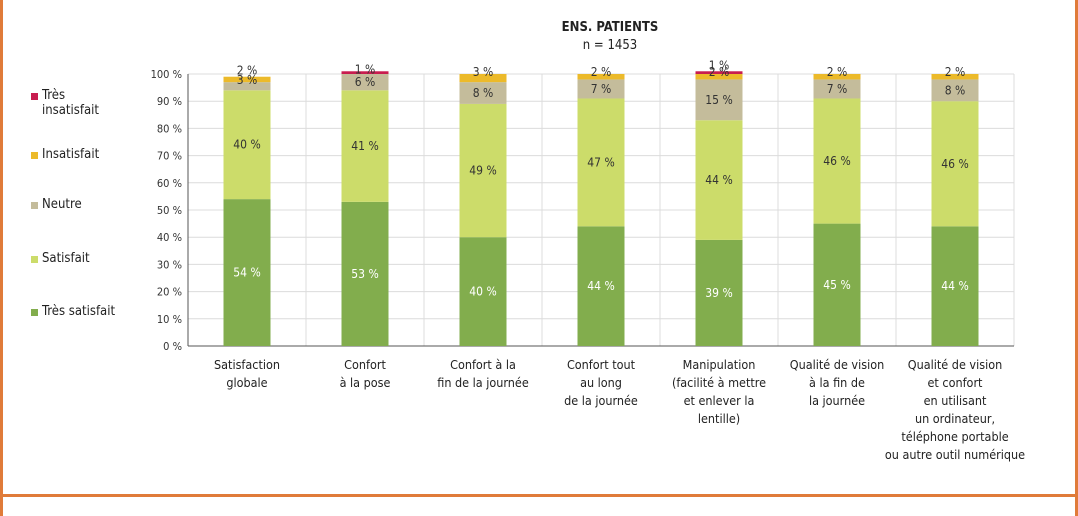  Describe the element at coordinates (169, 210) in the screenshot. I see `y-tick-label: 50 %` at that location.